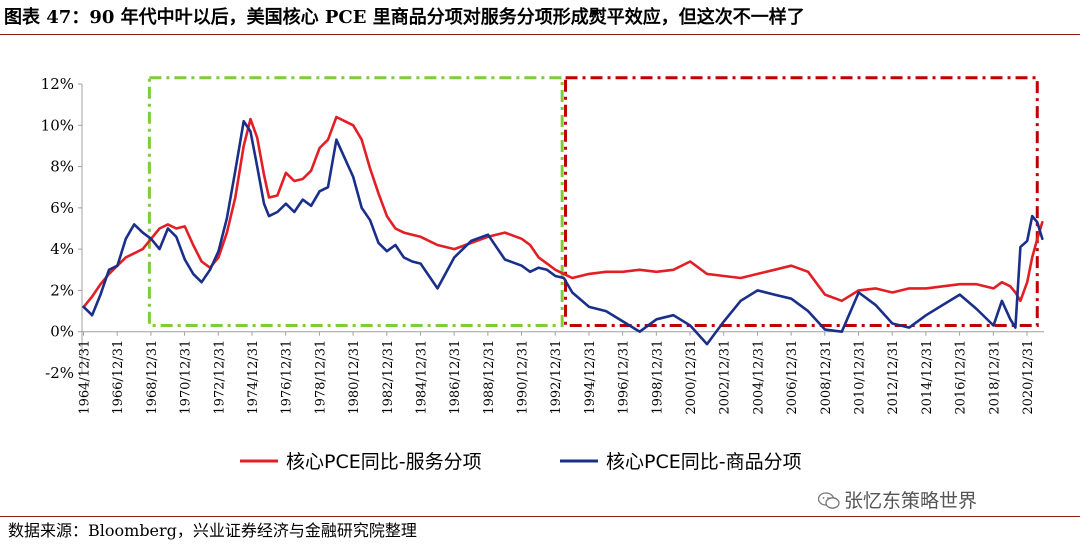 Image resolution: width=1080 pixels, height=548 pixels. What do you see at coordinates (455, 377) in the screenshot?
I see `x-tick-label: 1986/12/31` at bounding box center [455, 377].